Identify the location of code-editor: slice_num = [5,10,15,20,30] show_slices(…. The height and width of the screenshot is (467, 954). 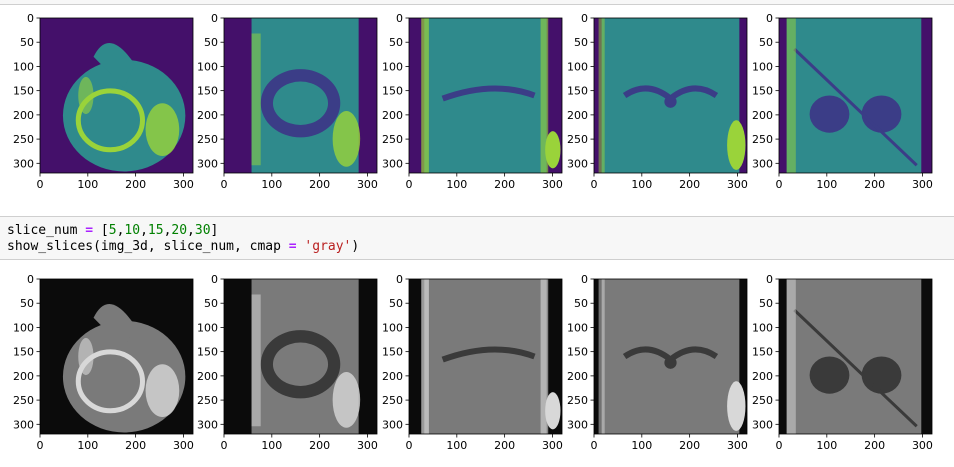
(183, 239).